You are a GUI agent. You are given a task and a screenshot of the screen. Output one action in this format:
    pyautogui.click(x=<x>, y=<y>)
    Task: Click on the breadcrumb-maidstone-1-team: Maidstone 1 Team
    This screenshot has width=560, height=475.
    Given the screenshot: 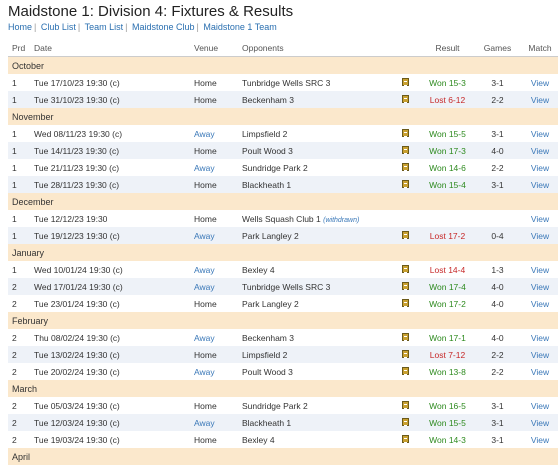 What is the action you would take?
    pyautogui.click(x=240, y=27)
    